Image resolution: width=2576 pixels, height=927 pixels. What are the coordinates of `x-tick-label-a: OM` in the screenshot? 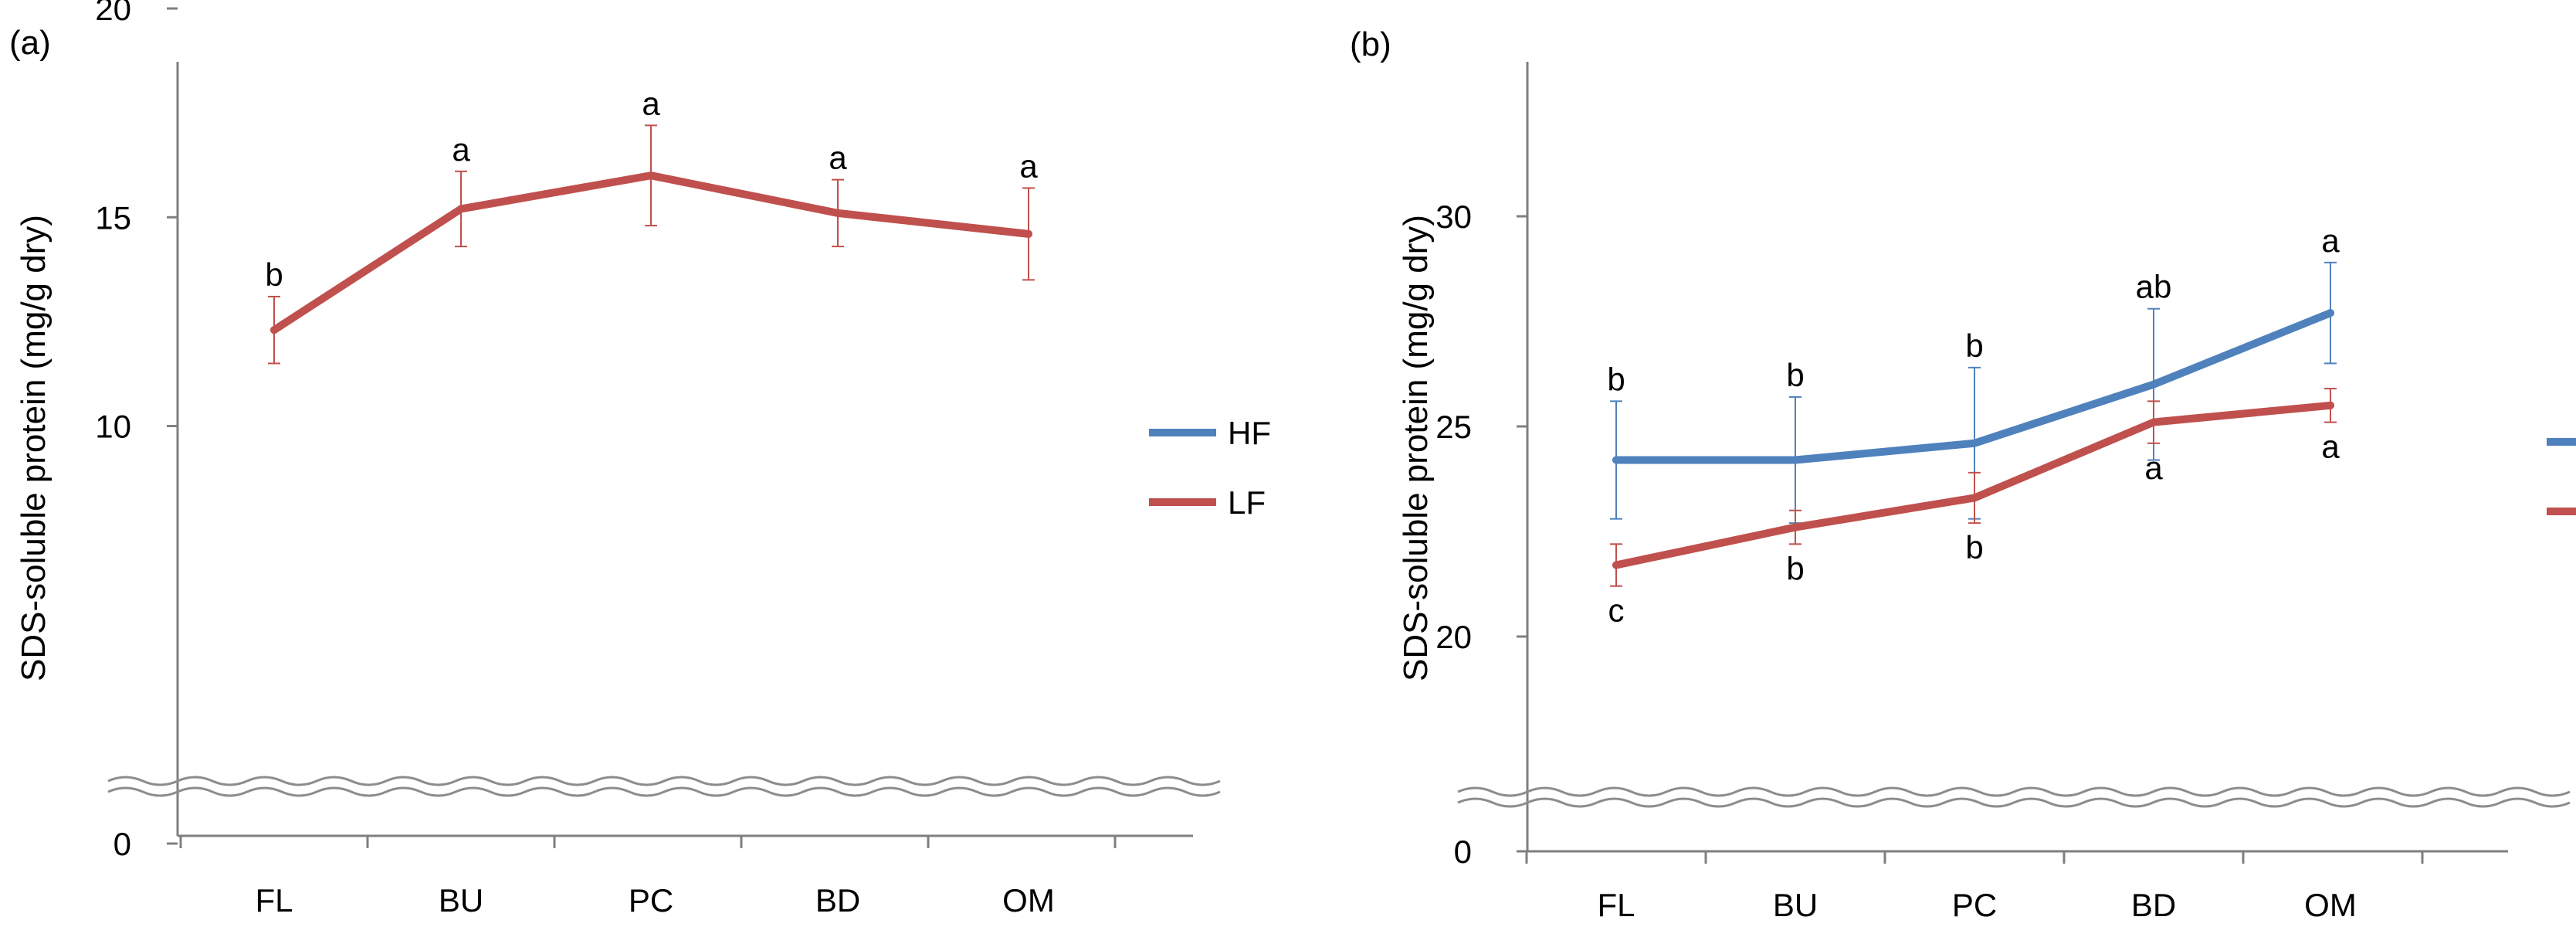 It's located at (1028, 900).